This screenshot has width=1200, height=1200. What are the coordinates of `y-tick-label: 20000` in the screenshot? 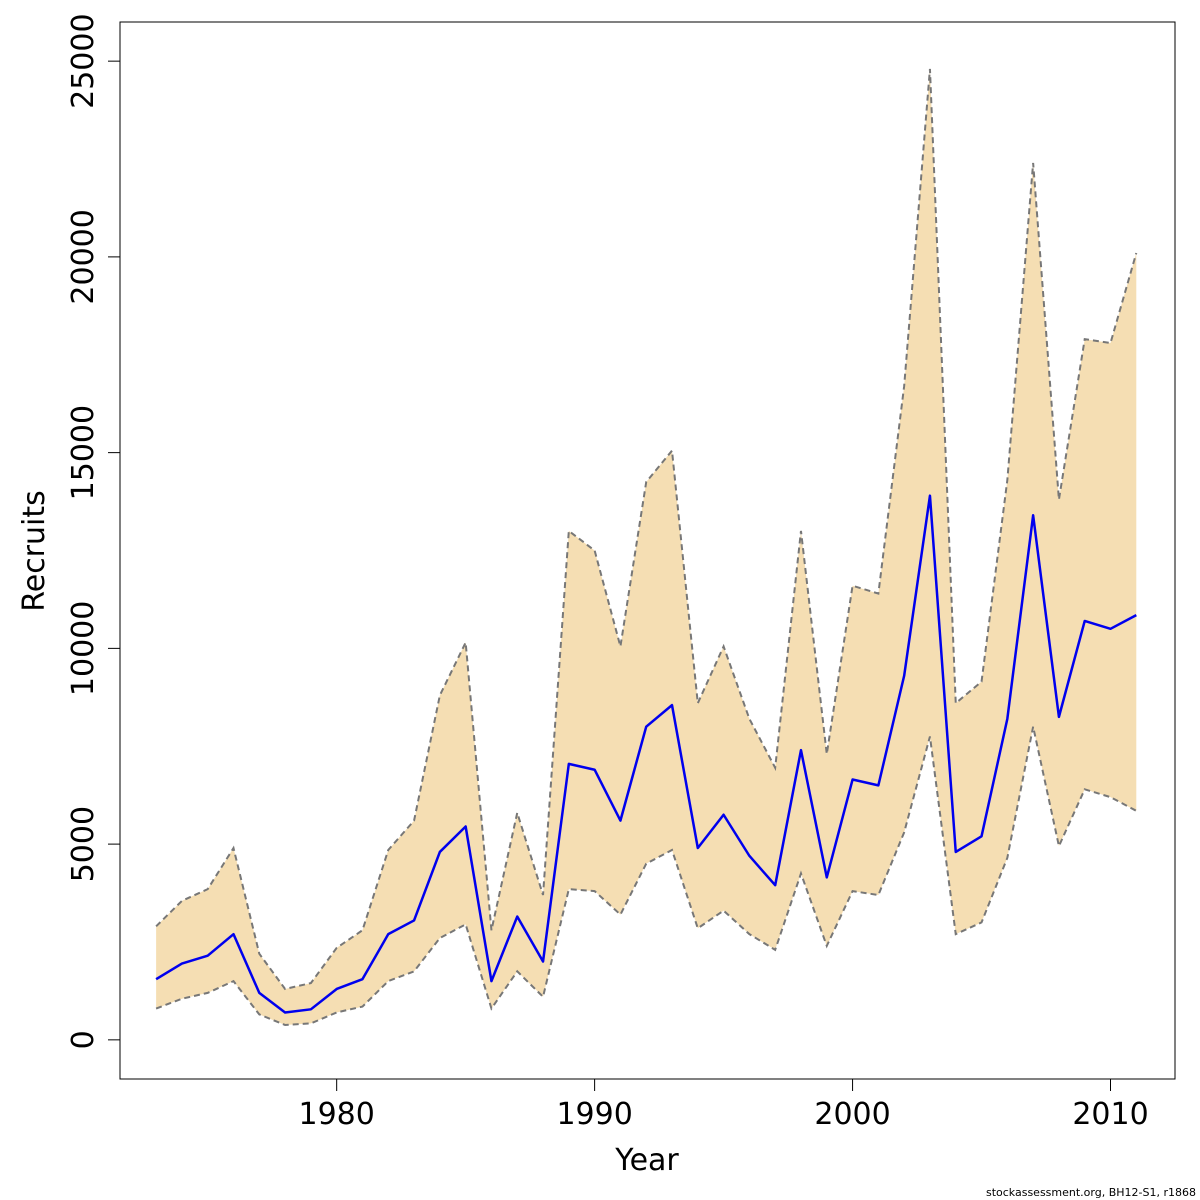 It's located at (83, 256).